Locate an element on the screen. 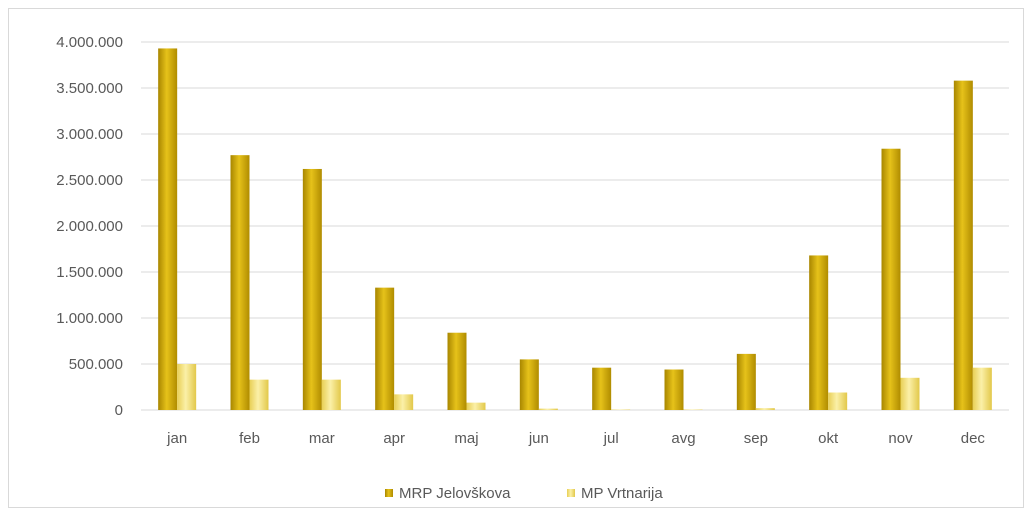 This screenshot has height=516, width=1033. x-tick-label: jan is located at coordinates (176, 438).